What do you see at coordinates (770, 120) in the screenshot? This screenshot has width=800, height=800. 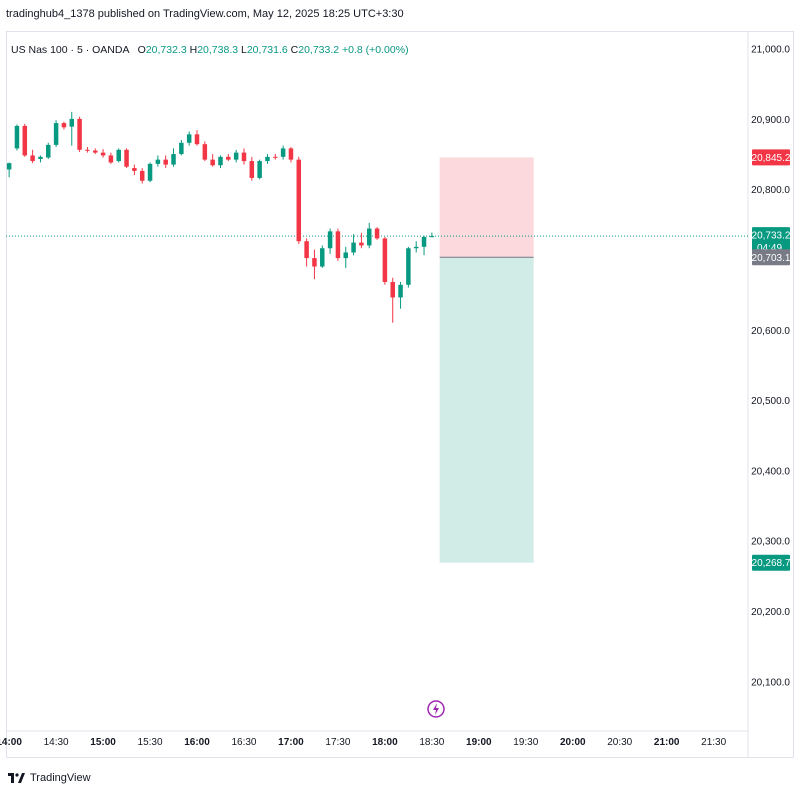 I see `y-tick-label: 20,900.0` at bounding box center [770, 120].